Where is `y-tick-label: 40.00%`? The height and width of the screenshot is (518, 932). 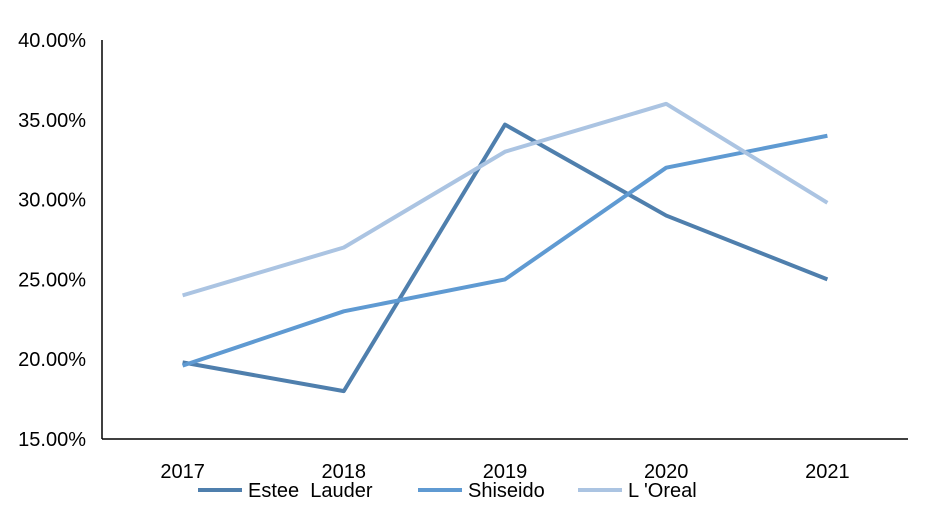
y-tick-label: 40.00% is located at coordinates (52, 41).